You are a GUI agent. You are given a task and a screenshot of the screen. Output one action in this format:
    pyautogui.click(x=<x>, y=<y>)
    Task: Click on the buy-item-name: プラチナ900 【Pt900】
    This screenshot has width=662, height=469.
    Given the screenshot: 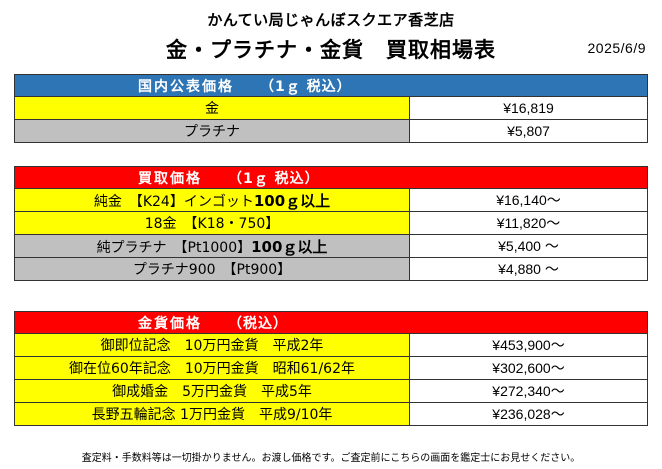 What is the action you would take?
    pyautogui.click(x=212, y=269)
    